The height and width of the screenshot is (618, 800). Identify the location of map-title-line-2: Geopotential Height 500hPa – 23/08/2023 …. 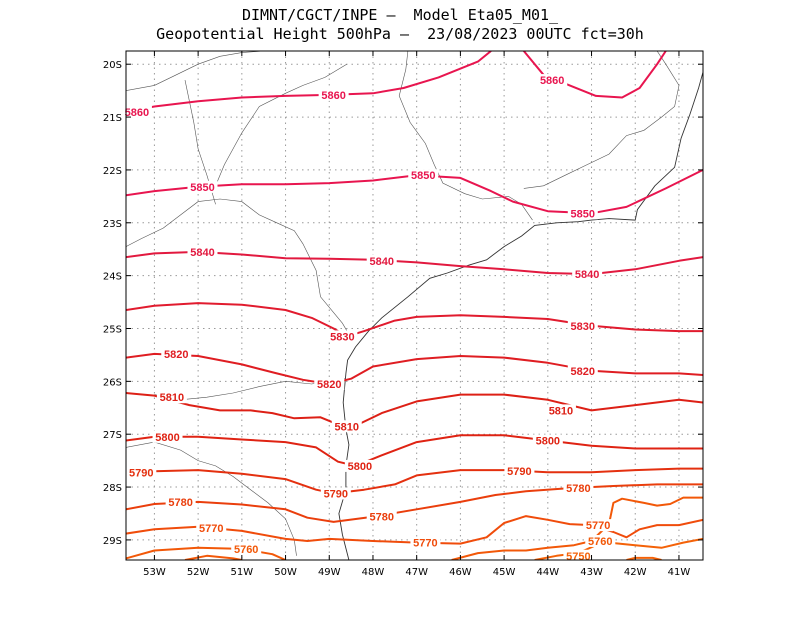
(400, 34).